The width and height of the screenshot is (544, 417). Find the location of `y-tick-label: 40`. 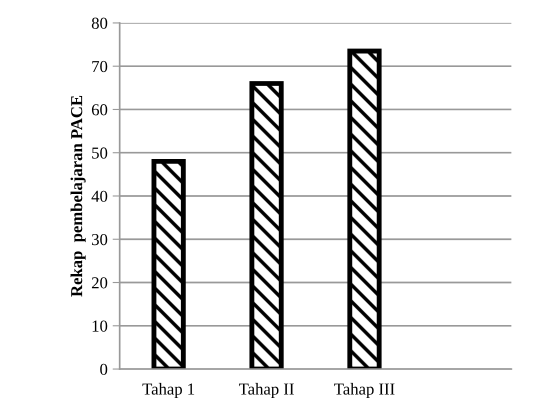

y-tick-label: 40 is located at coordinates (100, 196).